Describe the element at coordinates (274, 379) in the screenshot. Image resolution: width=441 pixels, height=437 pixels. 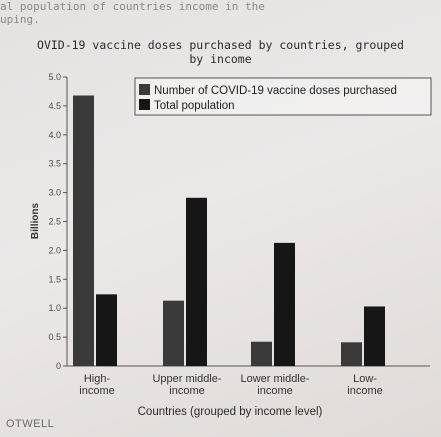
I see `x-tick-label: Lower middle-` at that location.